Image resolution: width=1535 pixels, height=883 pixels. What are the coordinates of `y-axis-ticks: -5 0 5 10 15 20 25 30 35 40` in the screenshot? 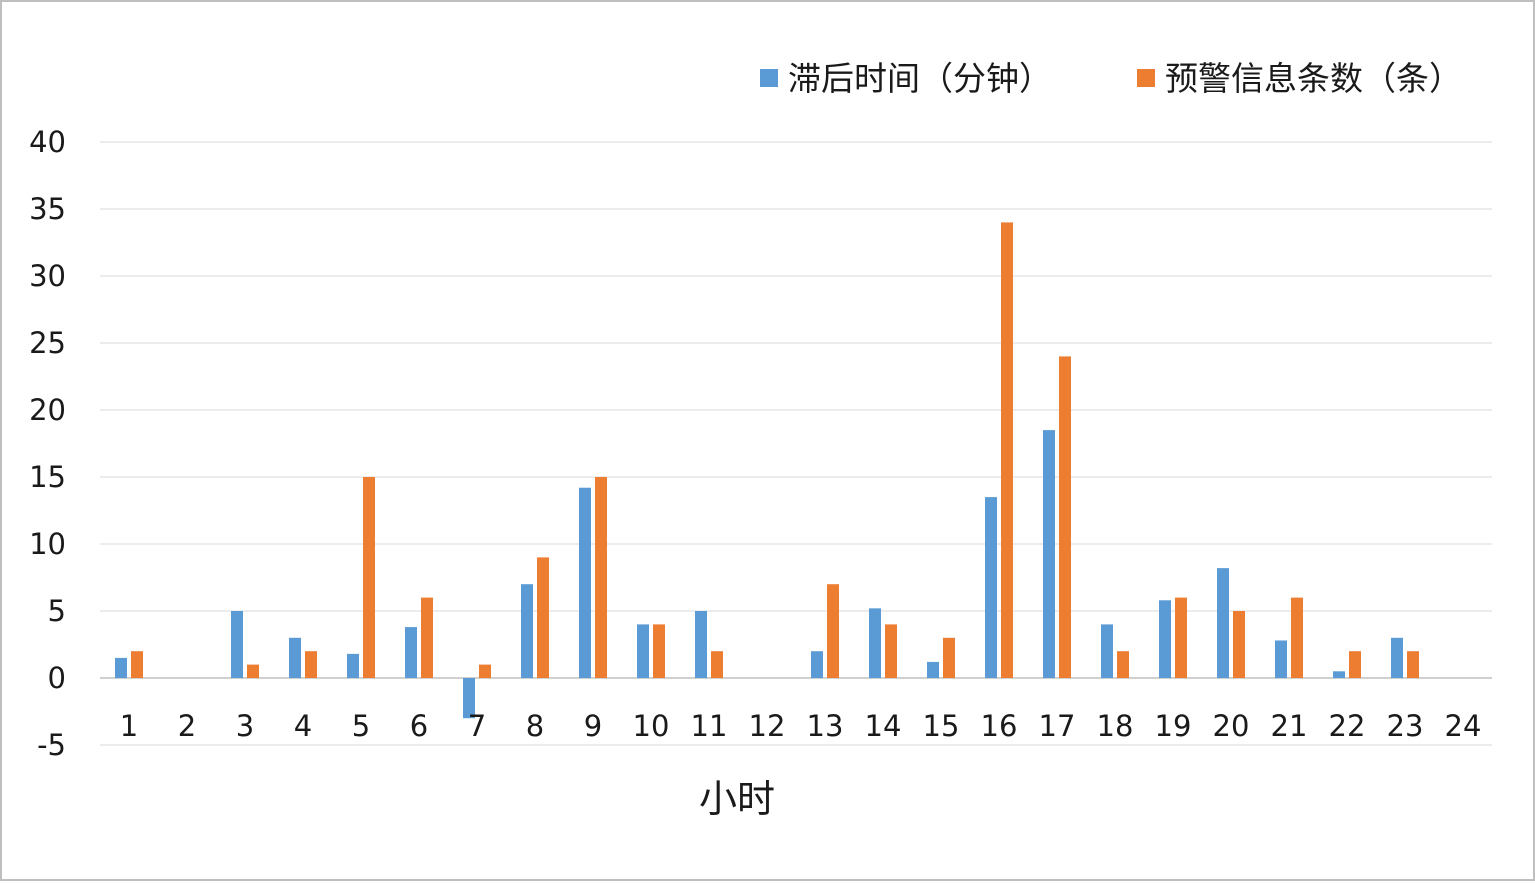 It's located at (47, 443).